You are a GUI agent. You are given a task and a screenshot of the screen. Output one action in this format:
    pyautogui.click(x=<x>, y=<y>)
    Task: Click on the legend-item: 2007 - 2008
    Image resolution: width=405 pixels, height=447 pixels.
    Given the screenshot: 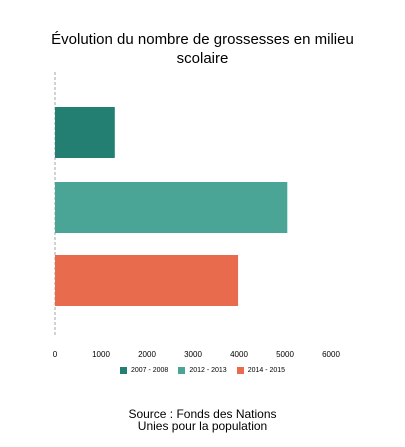 What is the action you would take?
    pyautogui.click(x=144, y=370)
    